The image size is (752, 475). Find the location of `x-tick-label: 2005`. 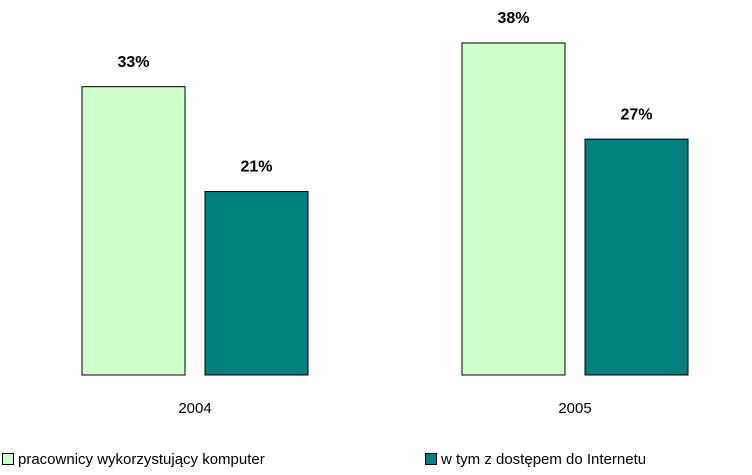

x-tick-label: 2005 is located at coordinates (574, 408).